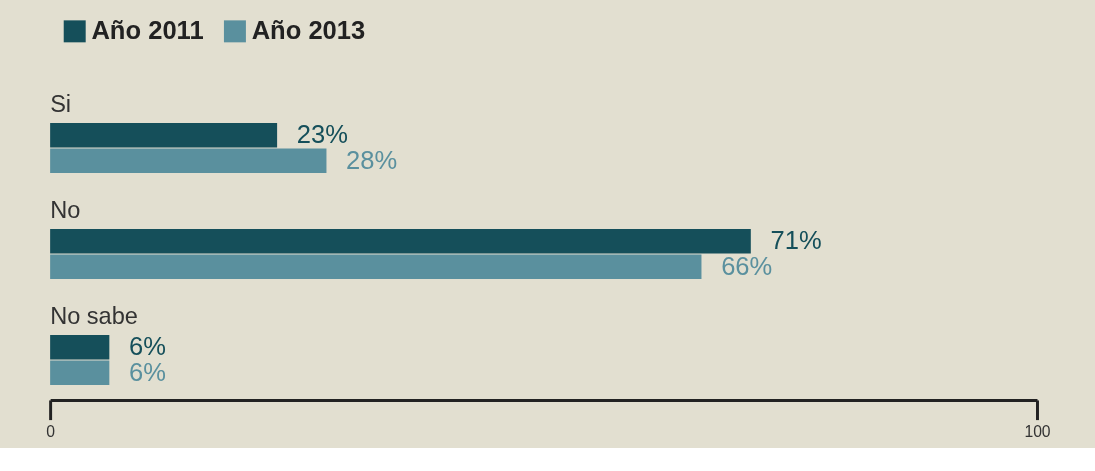 This screenshot has height=471, width=1095. I want to click on x-tick-label: 100, so click(1037, 431).